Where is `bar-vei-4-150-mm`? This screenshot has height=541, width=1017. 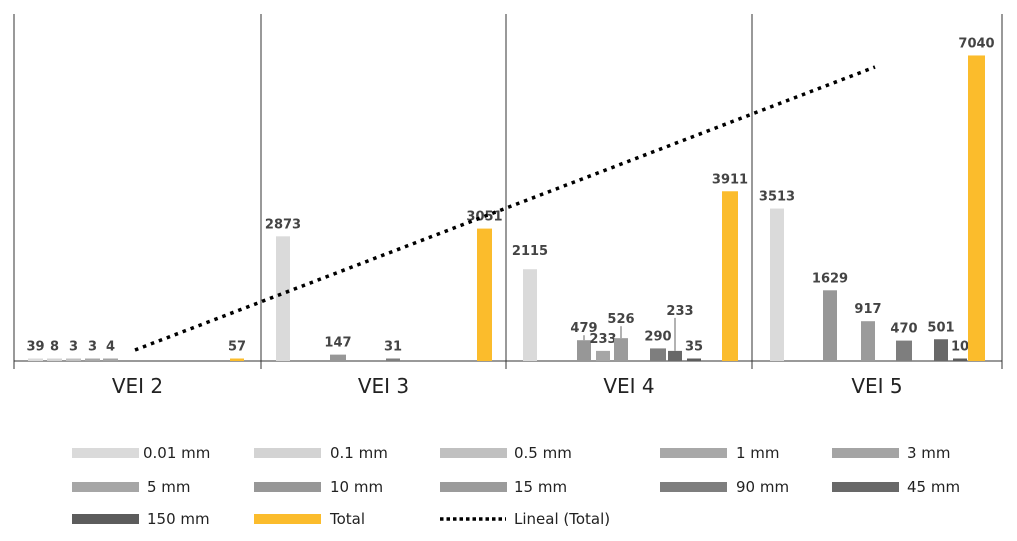
bar-vei-4-150-mm is located at coordinates (694, 359).